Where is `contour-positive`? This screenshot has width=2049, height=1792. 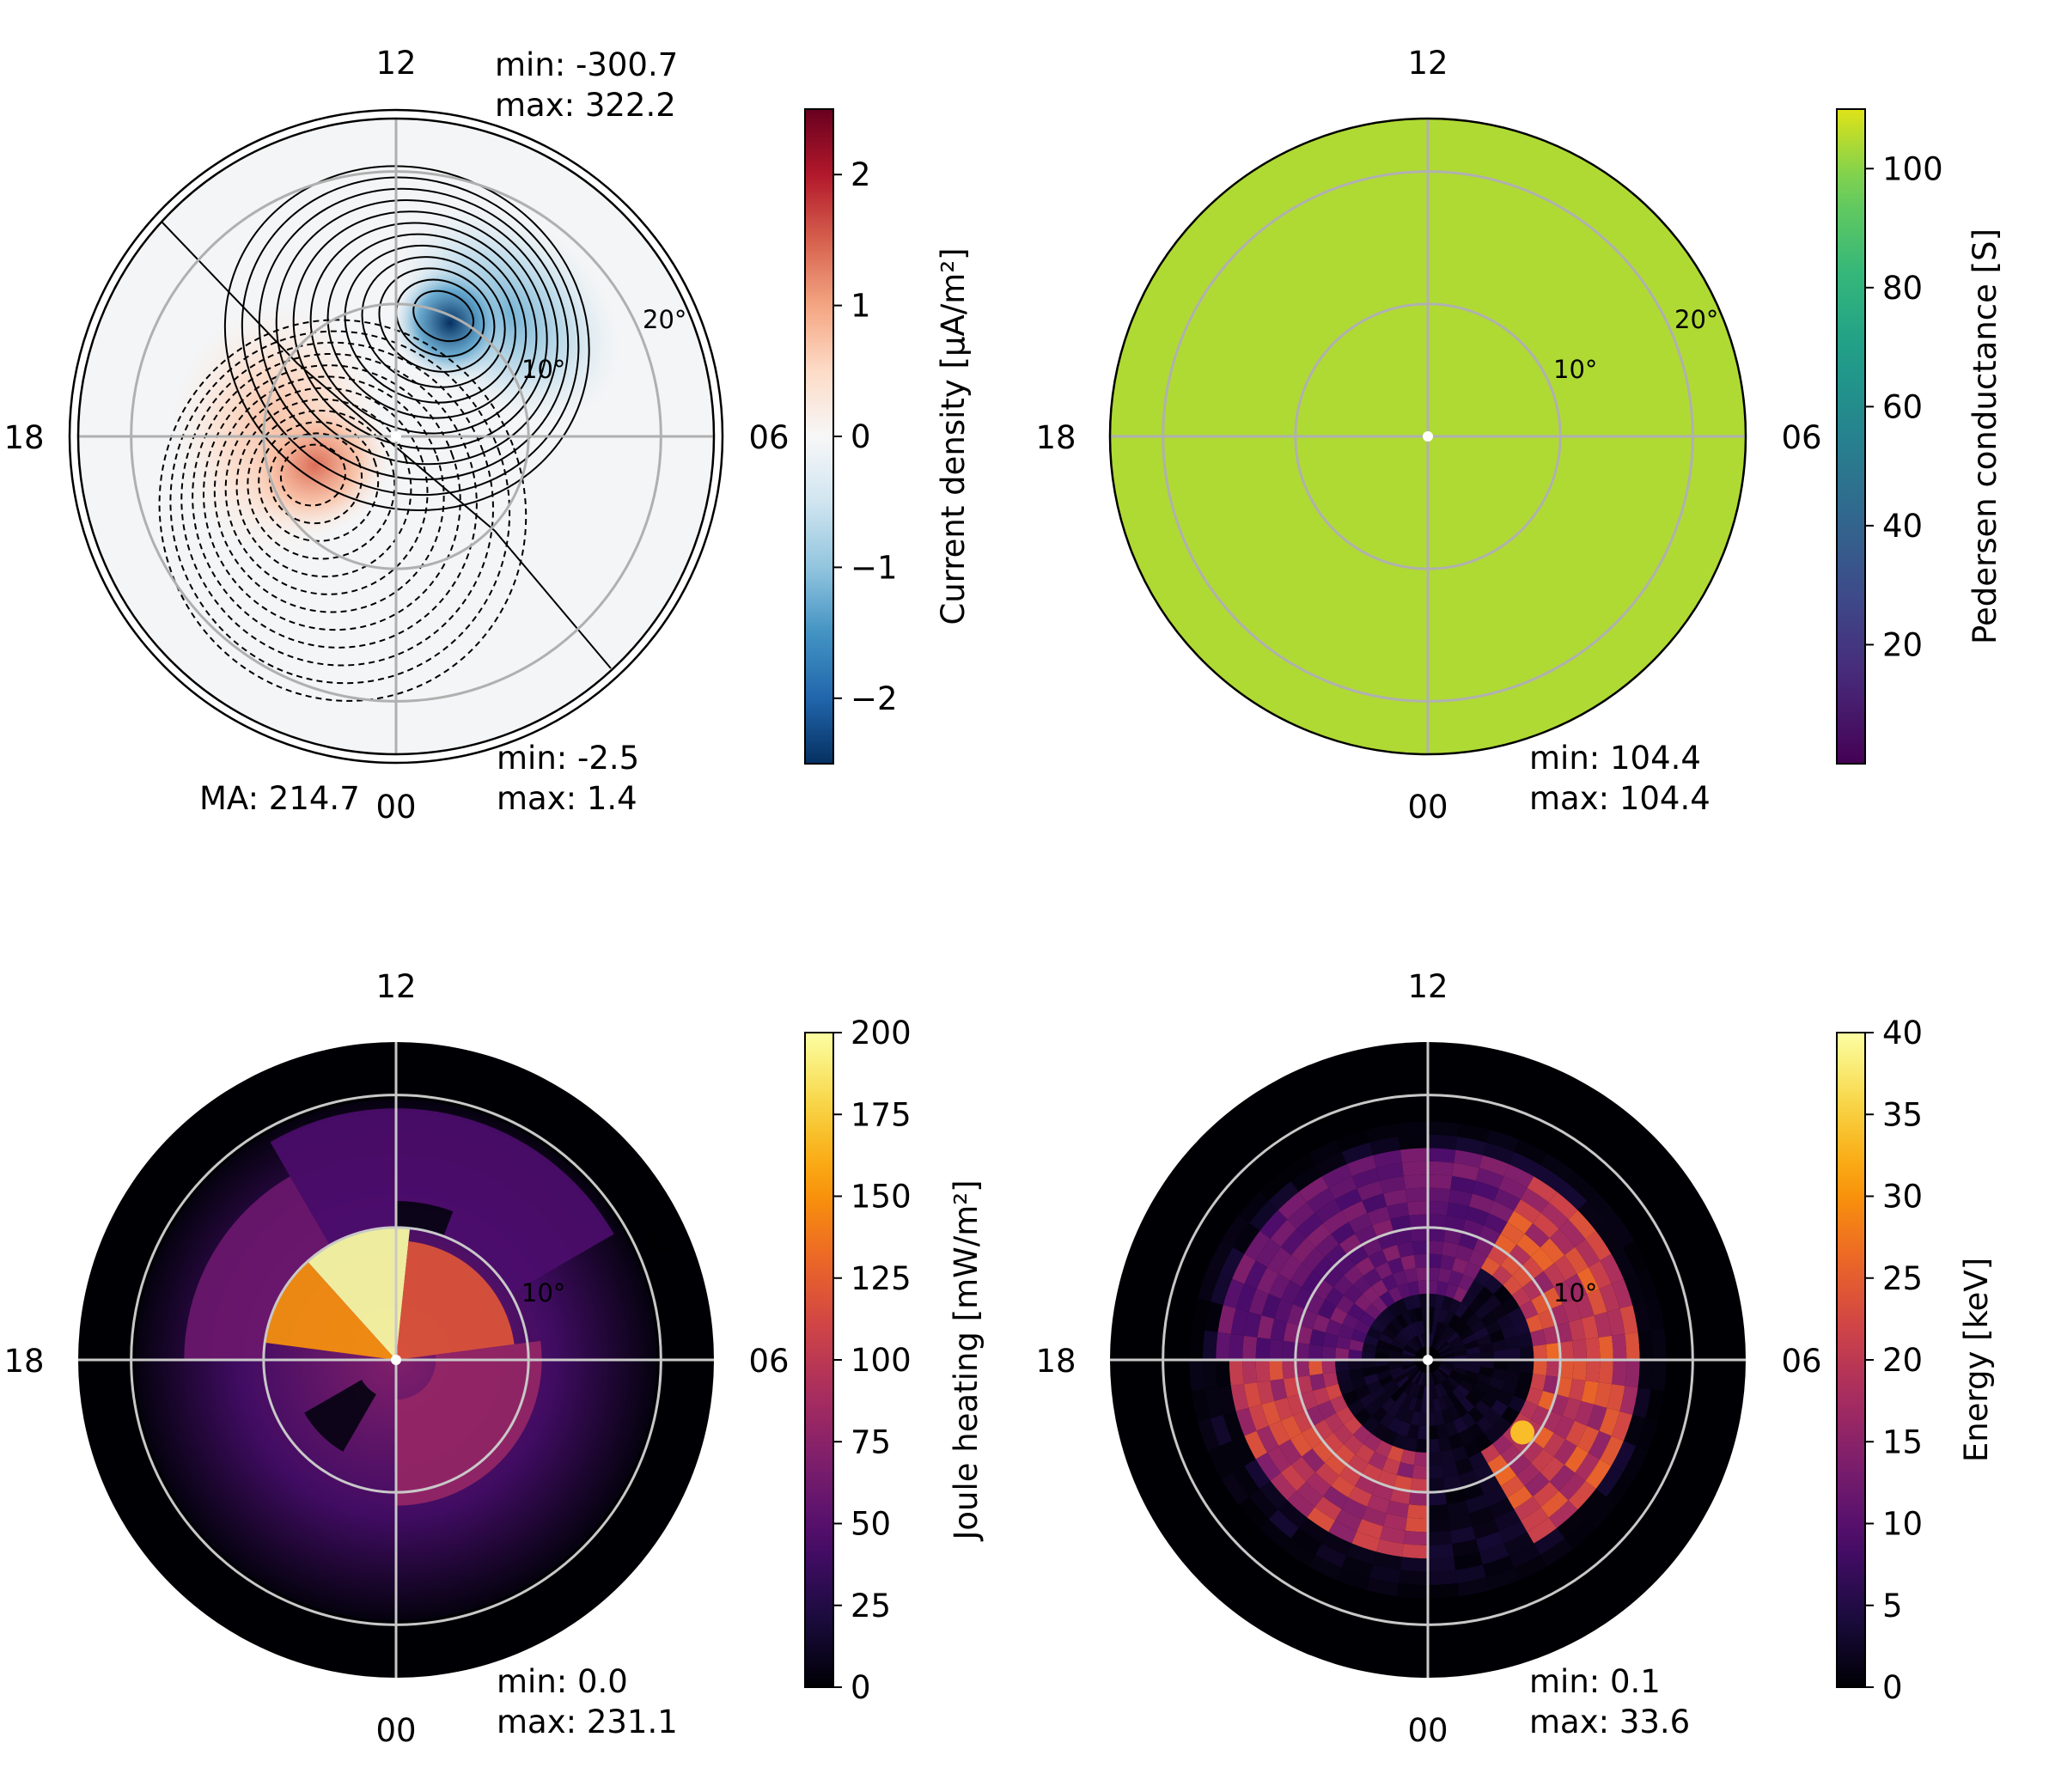
contour-positive is located at coordinates (410, 336).